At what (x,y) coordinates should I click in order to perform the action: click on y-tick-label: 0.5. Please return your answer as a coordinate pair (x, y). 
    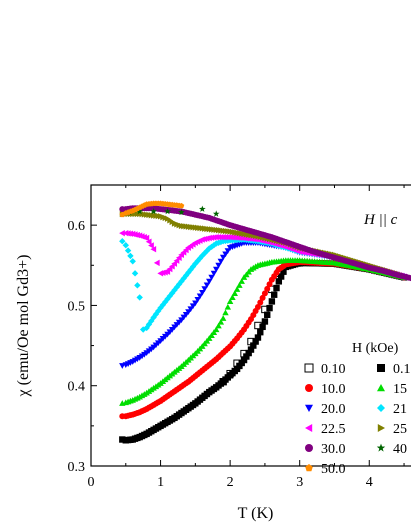
    Looking at the image, I should click on (77, 306).